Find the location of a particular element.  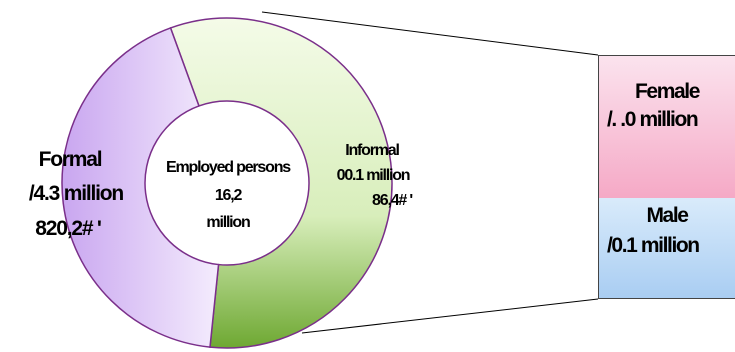

slice-share-informal: 86,4# ' is located at coordinates (392, 200).